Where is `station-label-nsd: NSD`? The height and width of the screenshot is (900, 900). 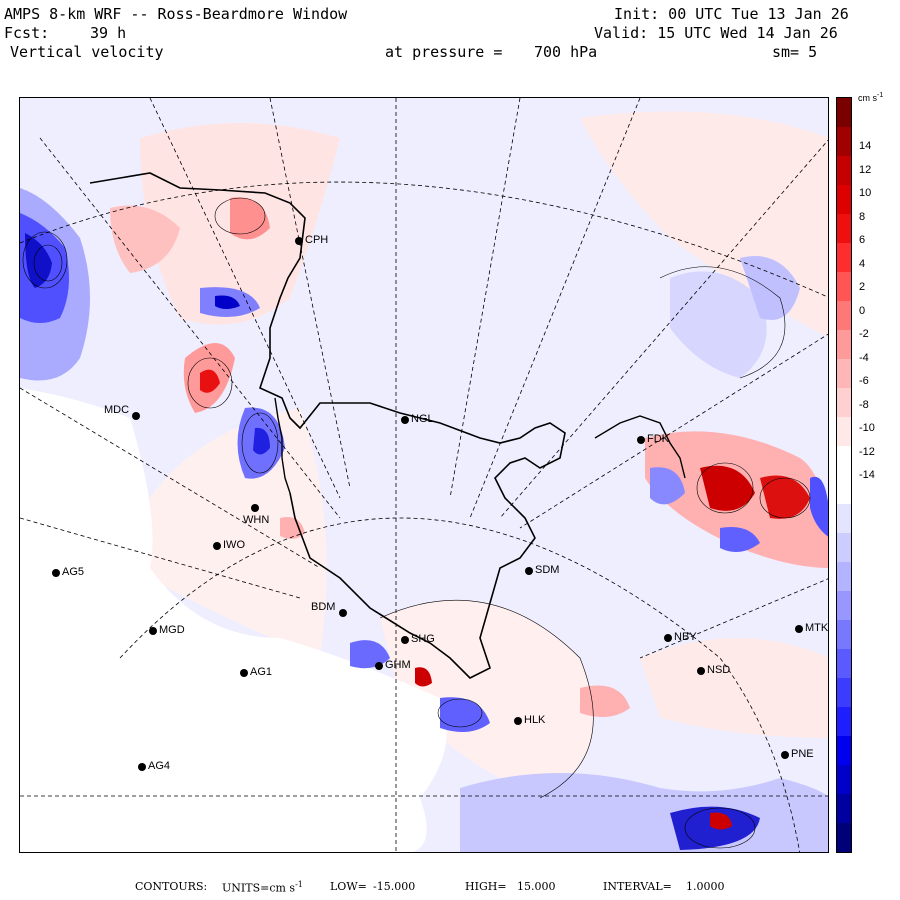
station-label-nsd: NSD is located at coordinates (719, 670).